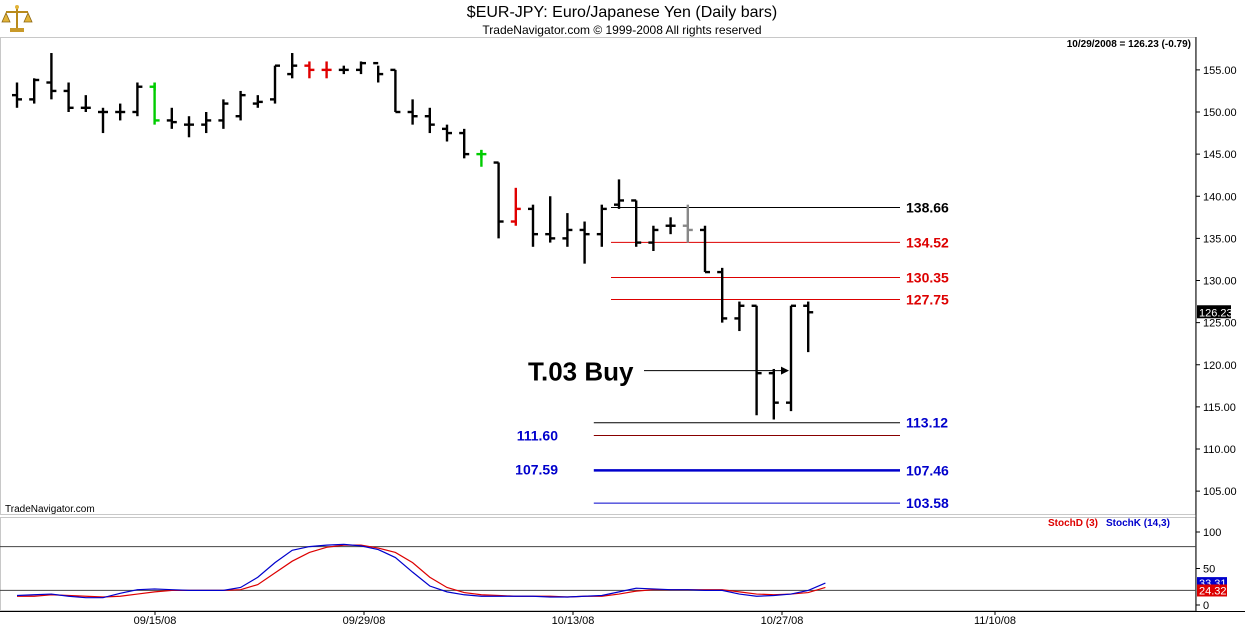 The width and height of the screenshot is (1245, 631). I want to click on stoch-d-legend: StochD (3), so click(1073, 523).